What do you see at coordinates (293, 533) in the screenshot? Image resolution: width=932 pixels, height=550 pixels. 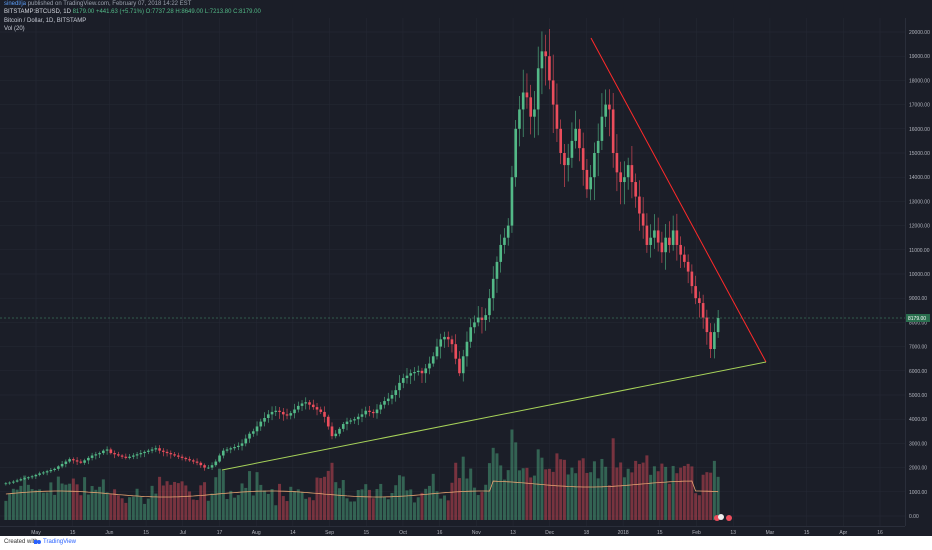 I see `date-tick-label: 14` at bounding box center [293, 533].